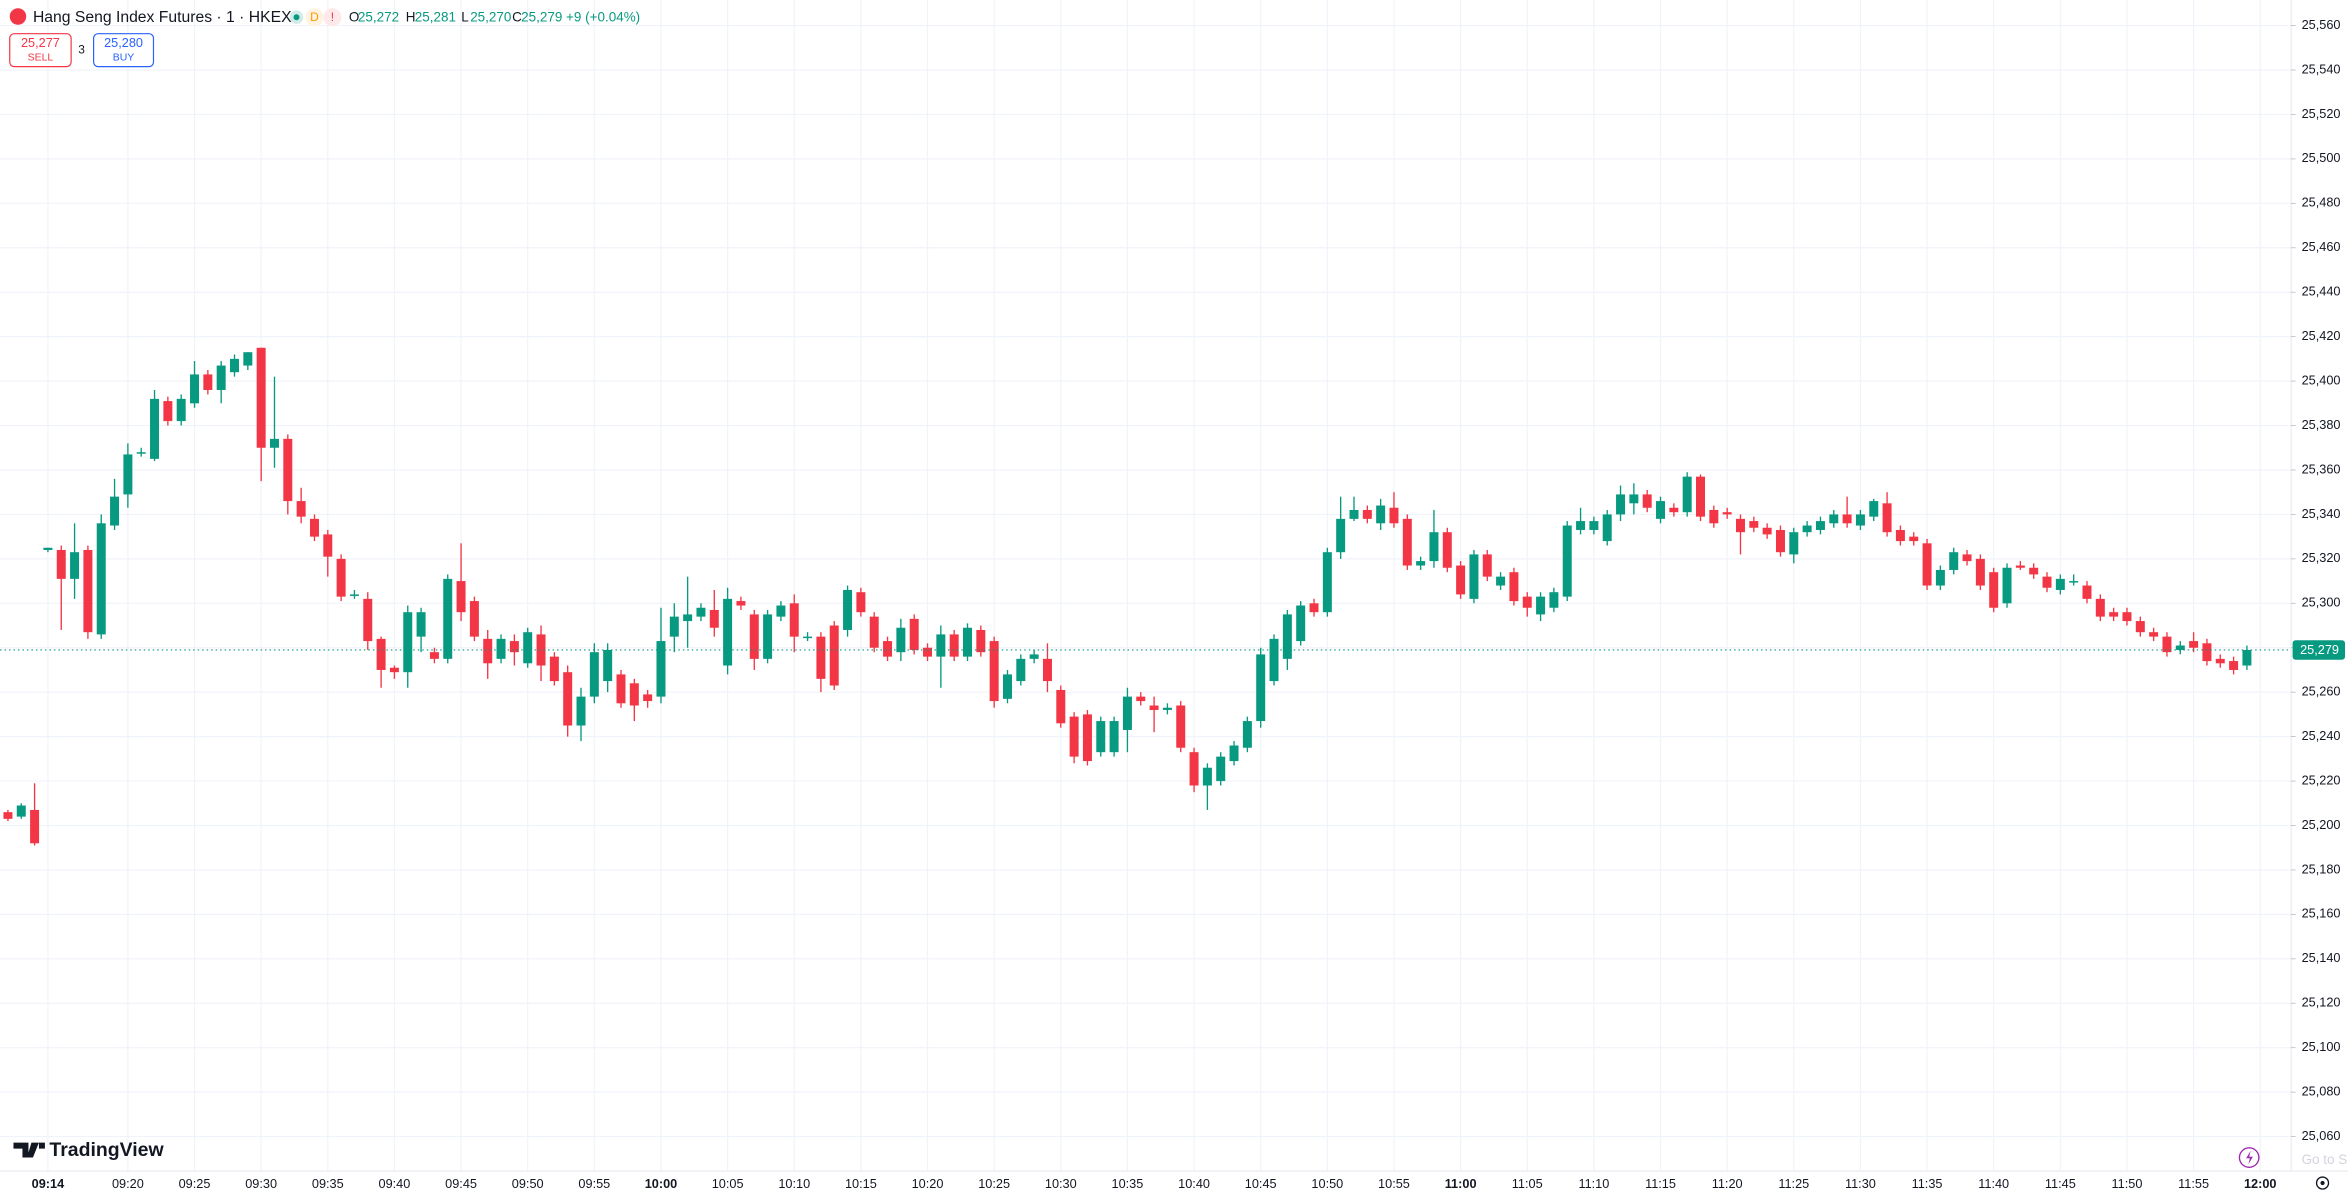 This screenshot has width=2348, height=1198. I want to click on x-tick-label: 11:40, so click(1993, 1183).